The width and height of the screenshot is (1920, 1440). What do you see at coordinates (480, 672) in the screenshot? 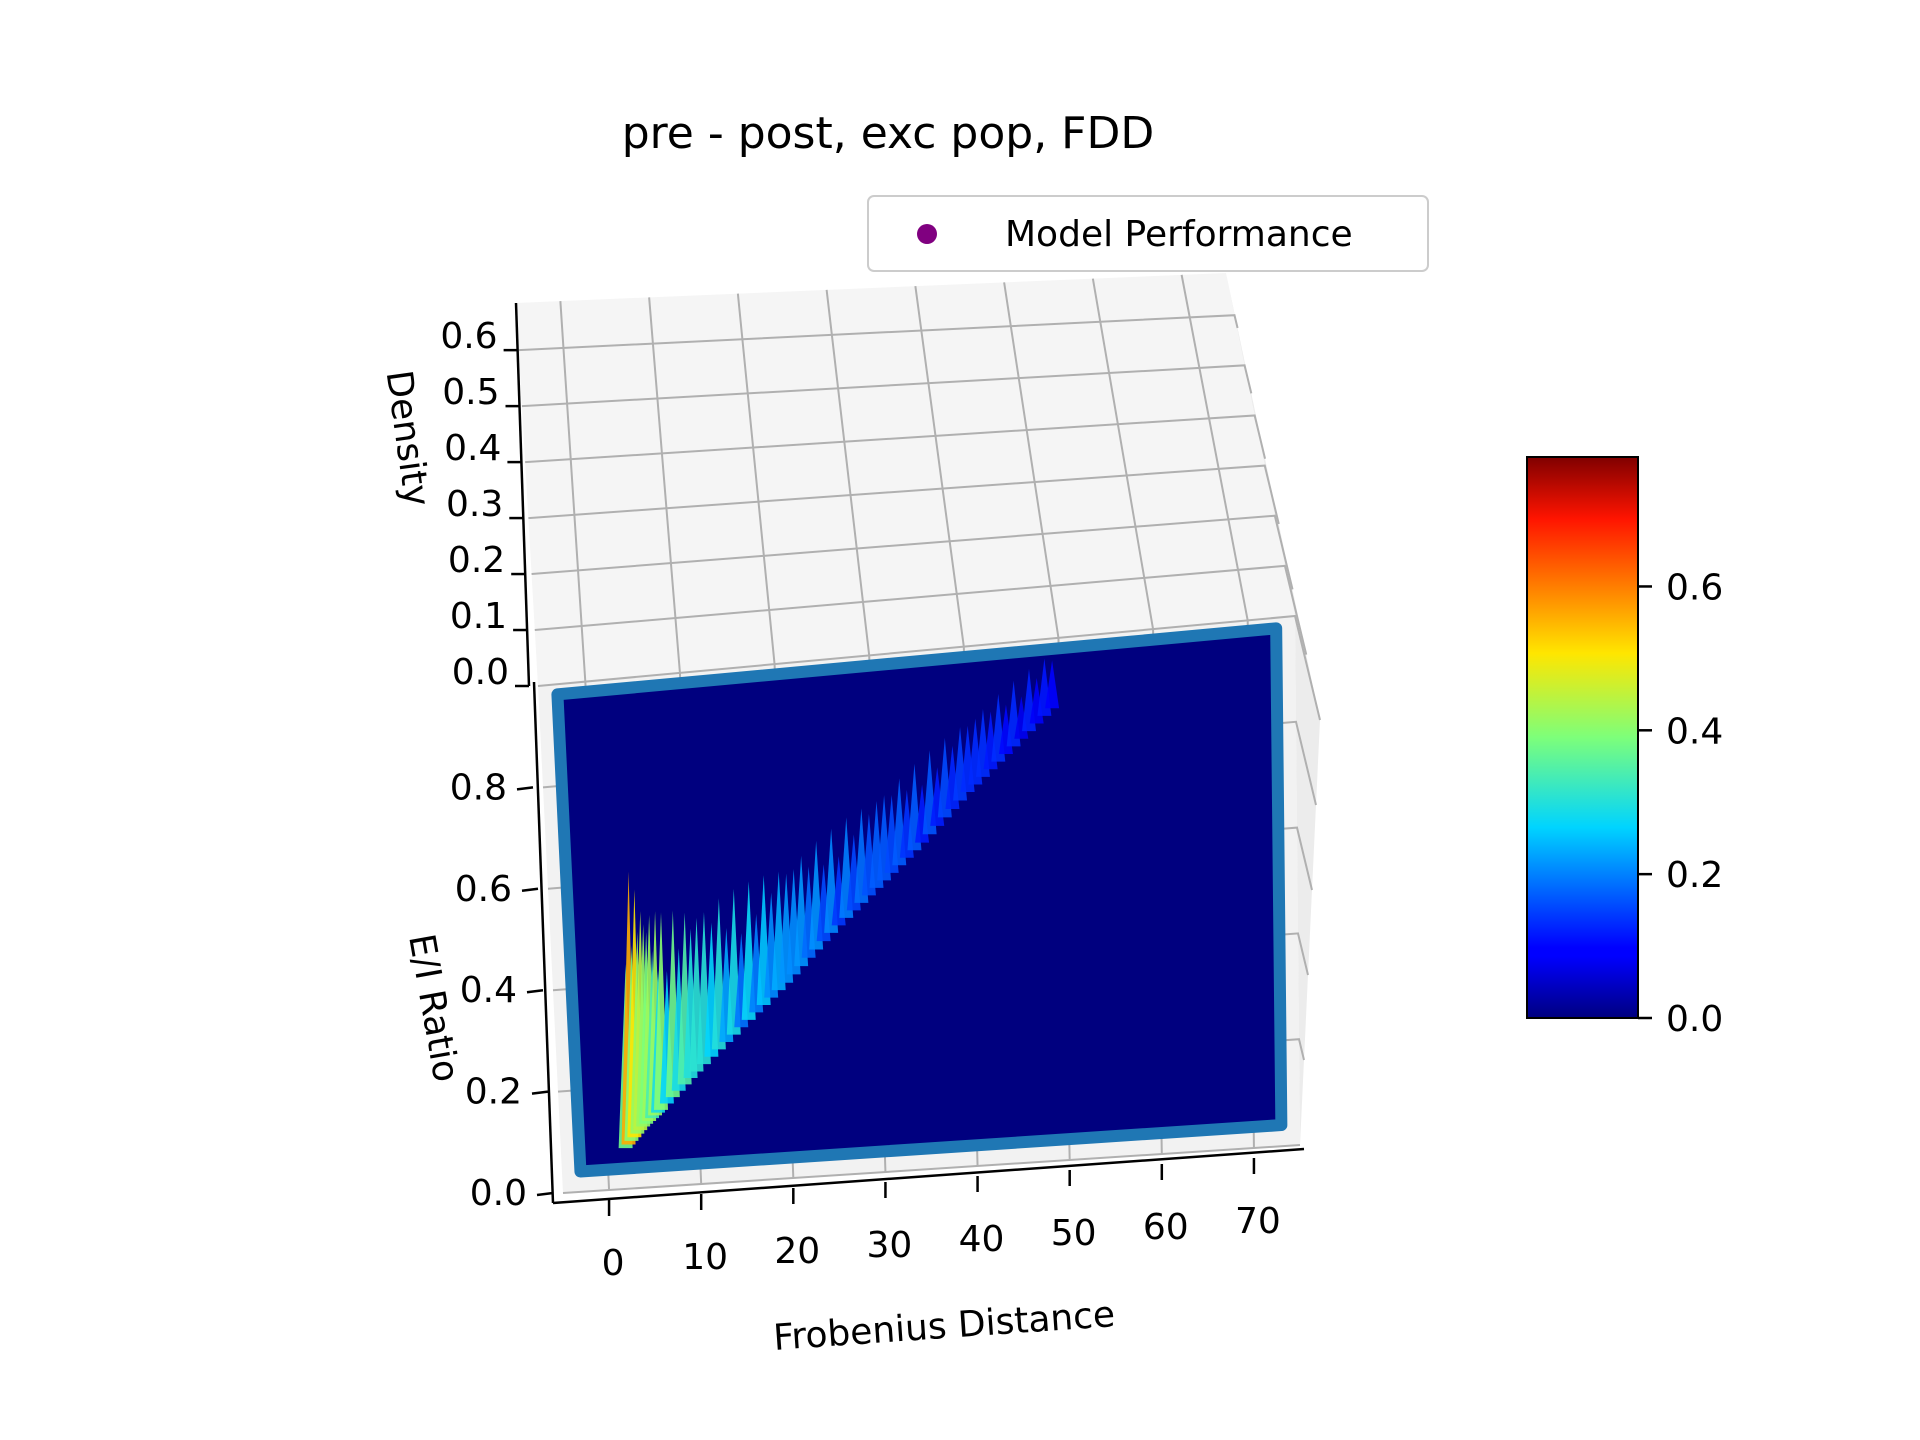
I see `z-tick-label: 0.0` at bounding box center [480, 672].